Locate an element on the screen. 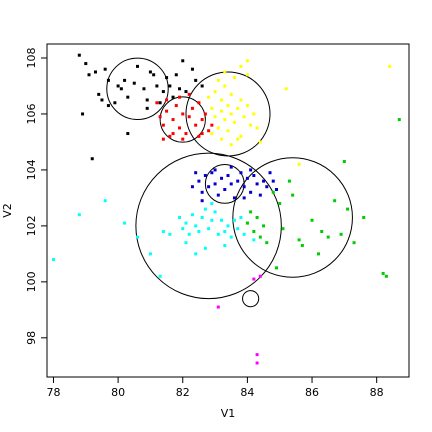 The height and width of the screenshot is (432, 432). x-tick-label: 78 is located at coordinates (53, 392).